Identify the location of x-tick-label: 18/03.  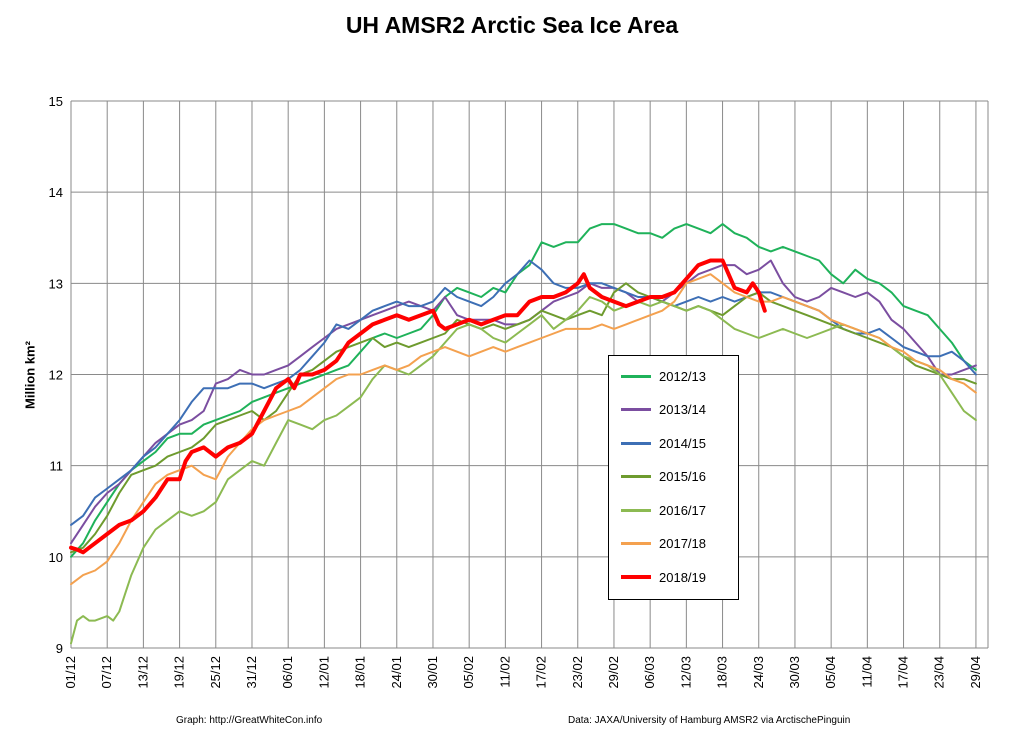
(722, 672).